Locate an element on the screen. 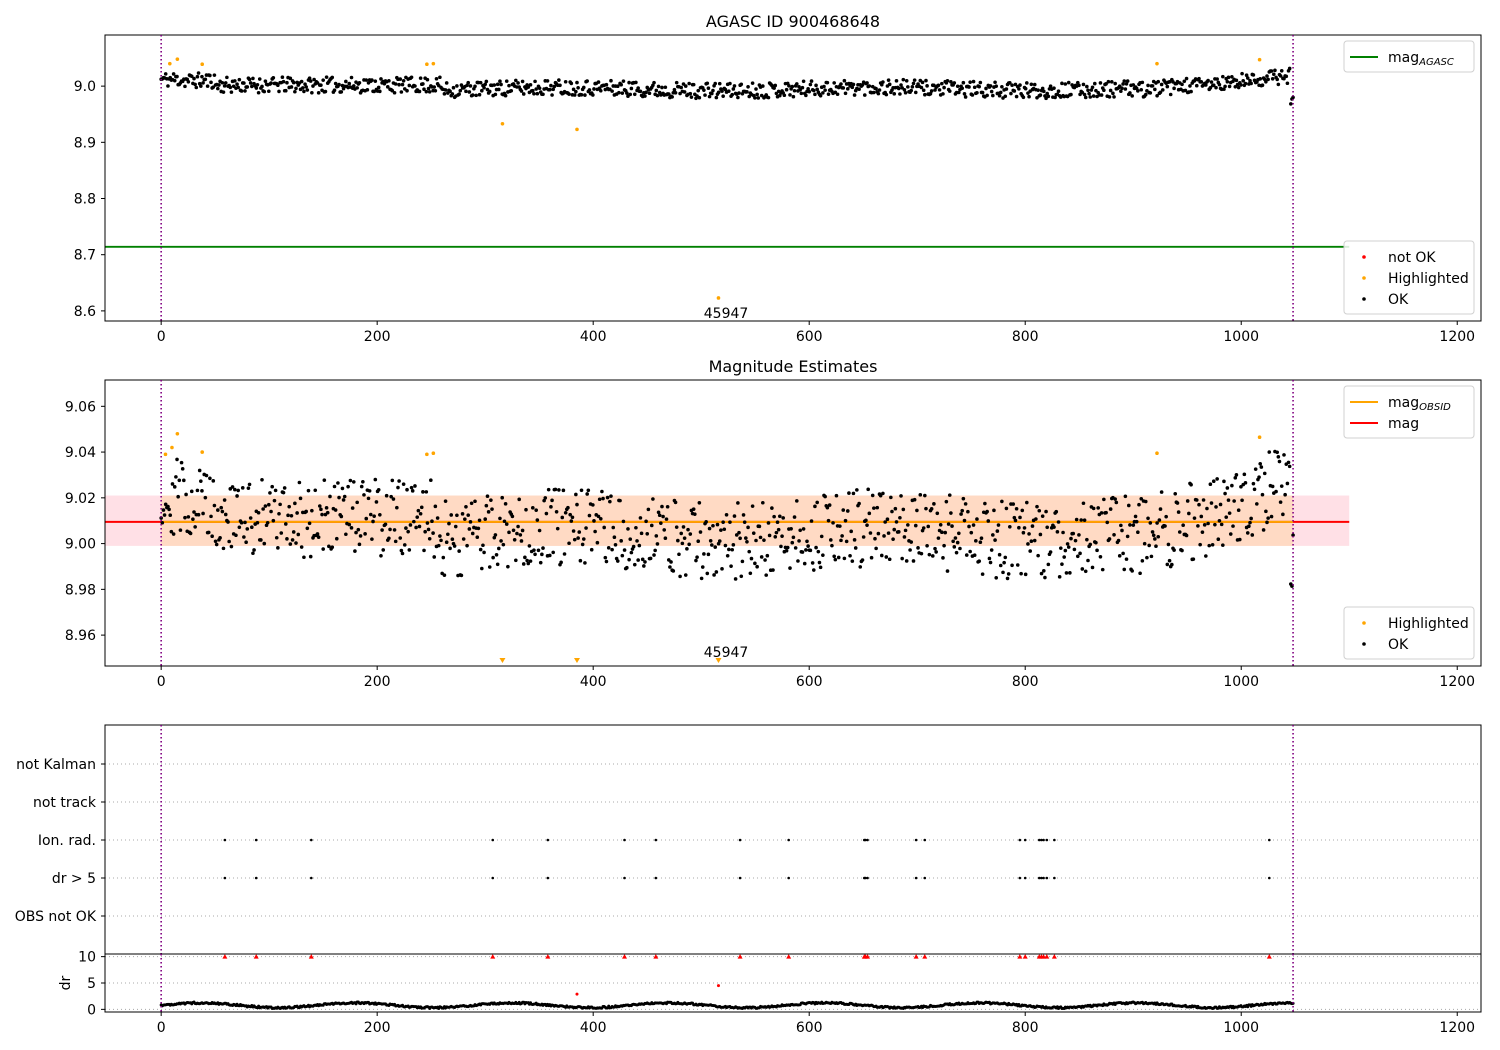  dr-capped-marker is located at coordinates (789, 956).